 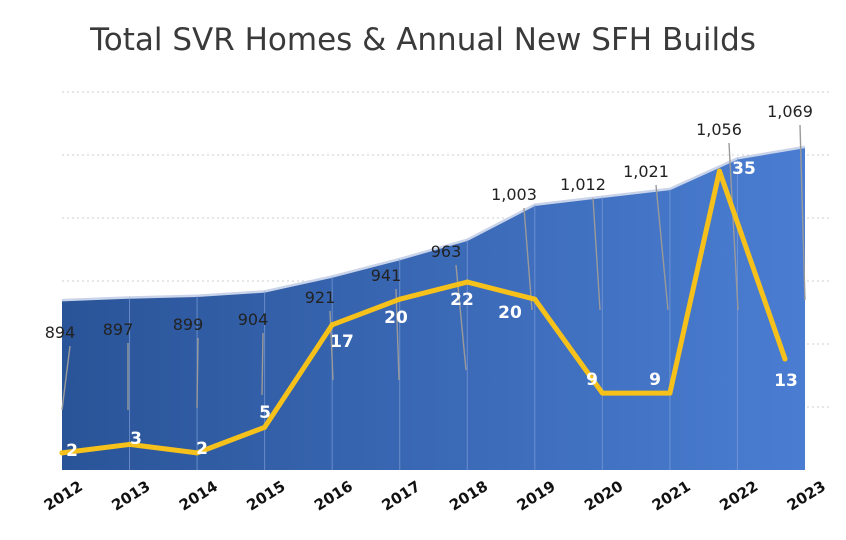 What do you see at coordinates (733, 226) in the screenshot?
I see `svr-leader-2022` at bounding box center [733, 226].